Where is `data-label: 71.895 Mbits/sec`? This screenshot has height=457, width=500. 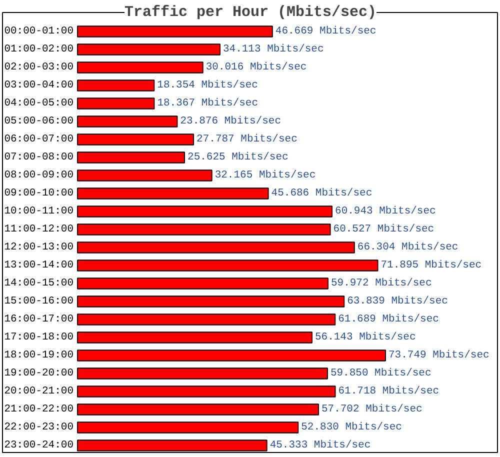
data-label: 71.895 Mbits/sec is located at coordinates (431, 266).